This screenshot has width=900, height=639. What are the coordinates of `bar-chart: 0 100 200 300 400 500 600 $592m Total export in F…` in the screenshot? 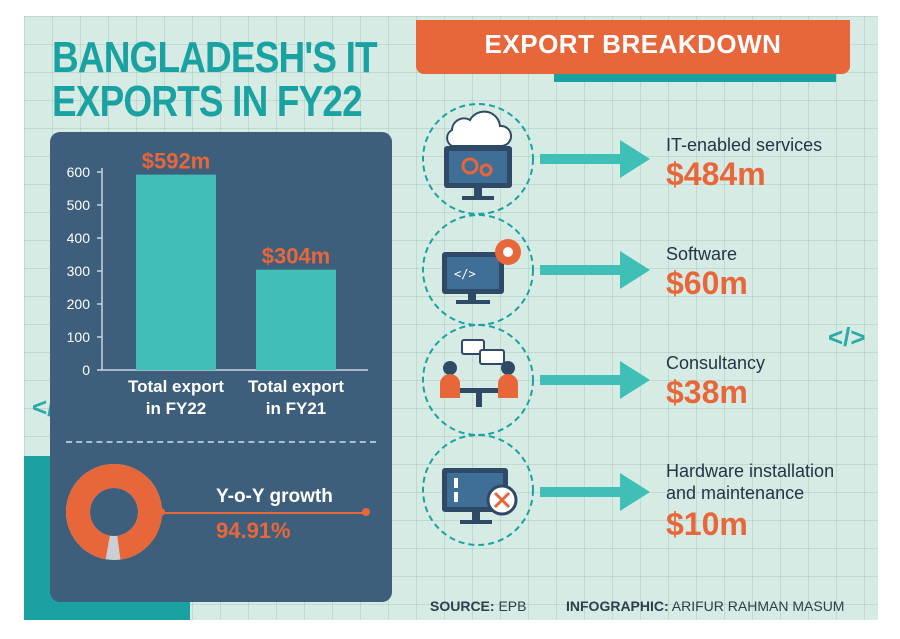 It's located at (217, 283).